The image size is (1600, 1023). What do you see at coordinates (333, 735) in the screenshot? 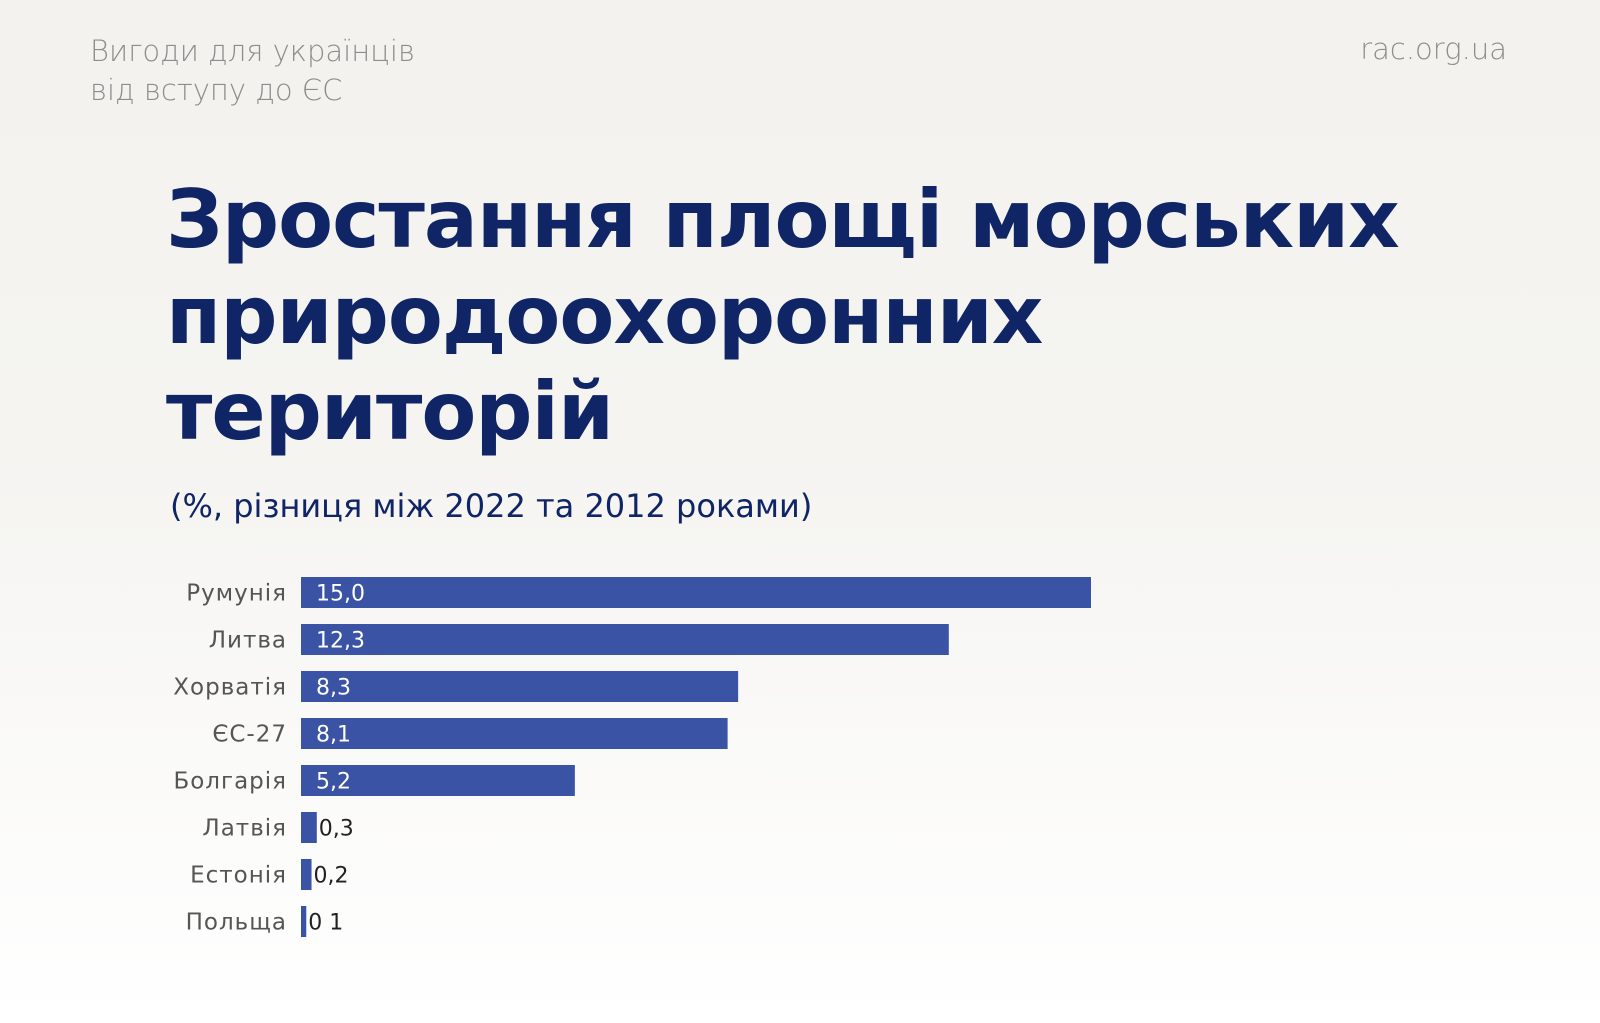
I see `data-label: 8,1` at bounding box center [333, 735].